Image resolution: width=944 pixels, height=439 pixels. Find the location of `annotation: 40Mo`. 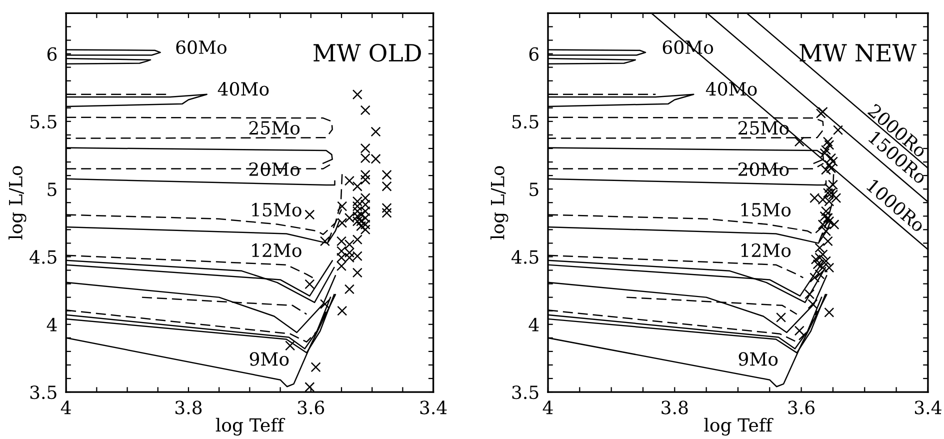

annotation: 40Mo is located at coordinates (243, 89).